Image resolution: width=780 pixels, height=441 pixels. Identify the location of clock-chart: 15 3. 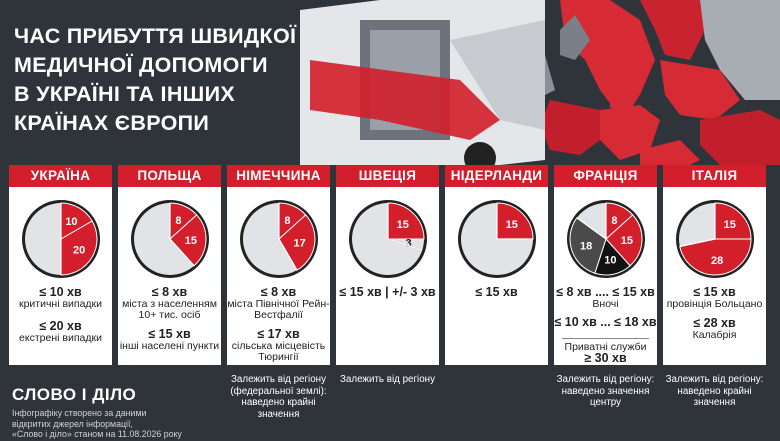
(387, 239).